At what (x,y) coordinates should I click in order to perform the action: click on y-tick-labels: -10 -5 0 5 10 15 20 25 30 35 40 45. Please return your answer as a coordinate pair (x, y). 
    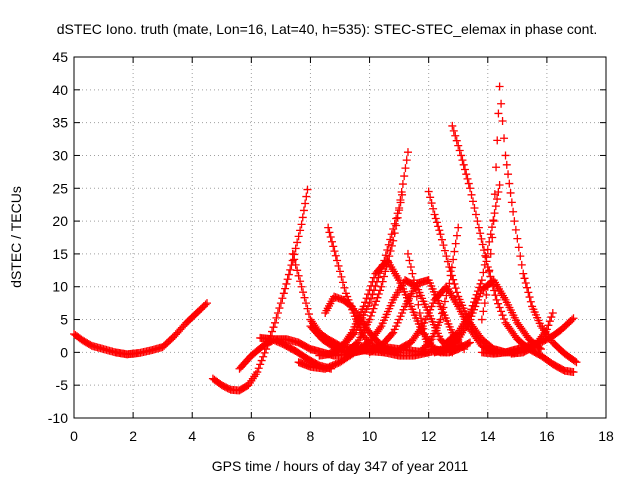
    Looking at the image, I should click on (58, 237).